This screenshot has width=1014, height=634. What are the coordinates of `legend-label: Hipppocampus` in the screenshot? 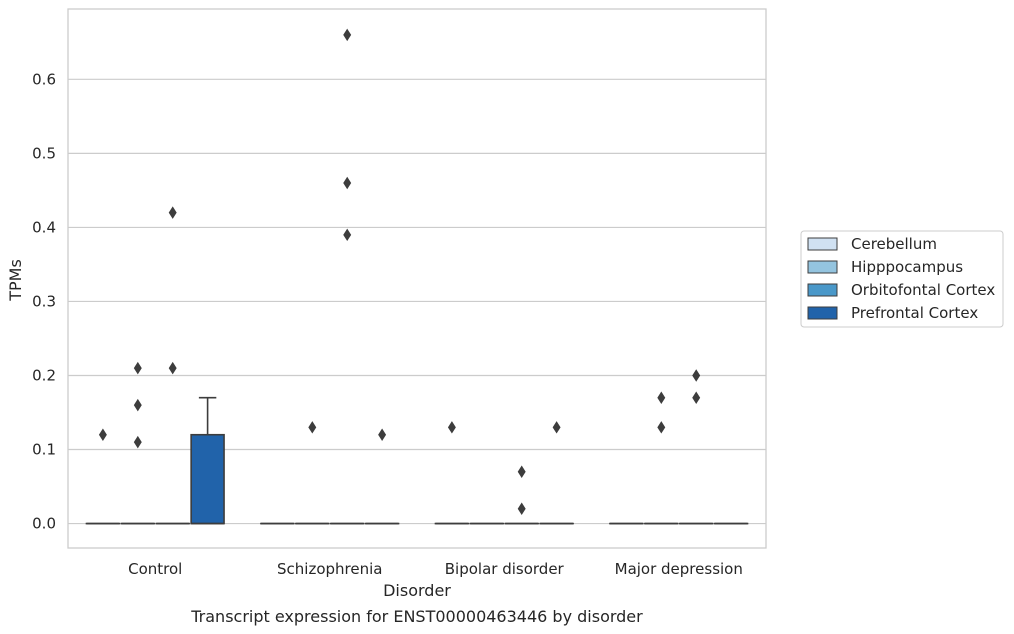 It's located at (907, 267).